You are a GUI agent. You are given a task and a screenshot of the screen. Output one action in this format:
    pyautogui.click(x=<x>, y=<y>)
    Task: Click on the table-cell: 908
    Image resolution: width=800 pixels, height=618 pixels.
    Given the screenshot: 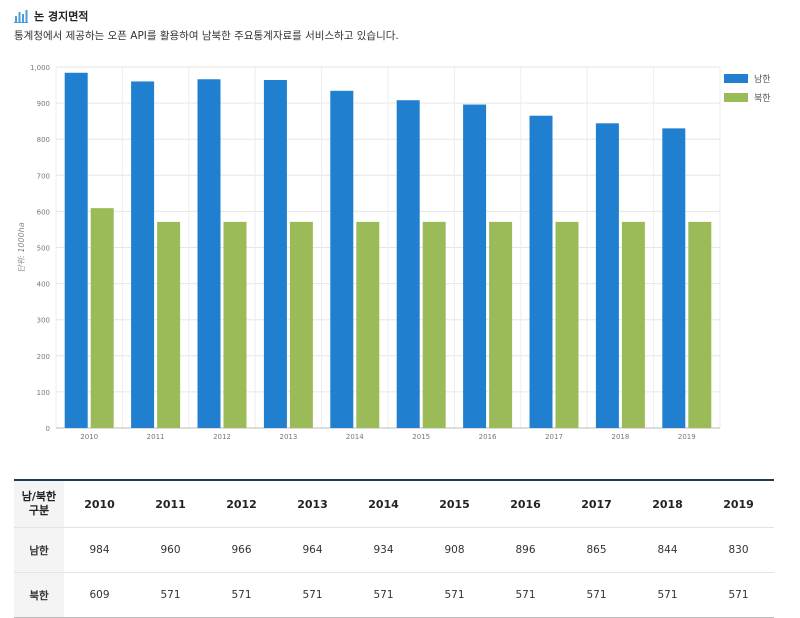 What is the action you would take?
    pyautogui.click(x=454, y=550)
    